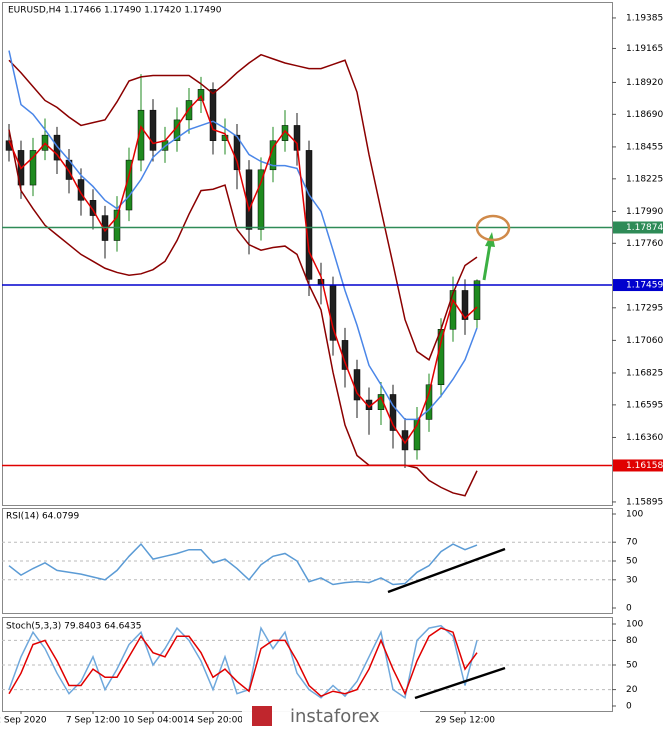  Describe the element at coordinates (644, 18) in the screenshot. I see `y-tick-label: 1.19385` at that location.